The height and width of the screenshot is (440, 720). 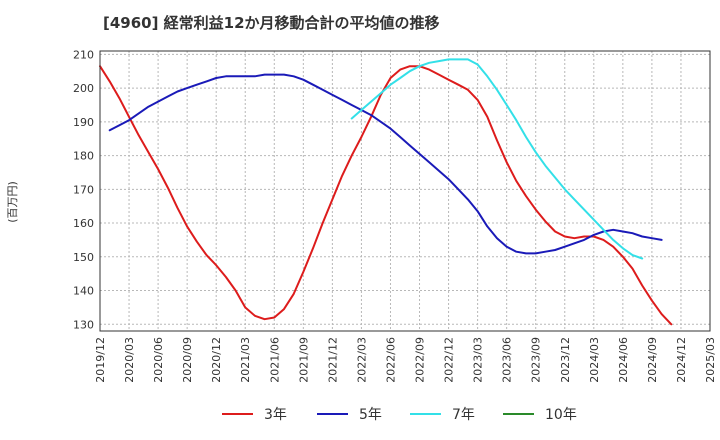 I want to click on x-tick-label: 2023/12, so click(x=565, y=360).